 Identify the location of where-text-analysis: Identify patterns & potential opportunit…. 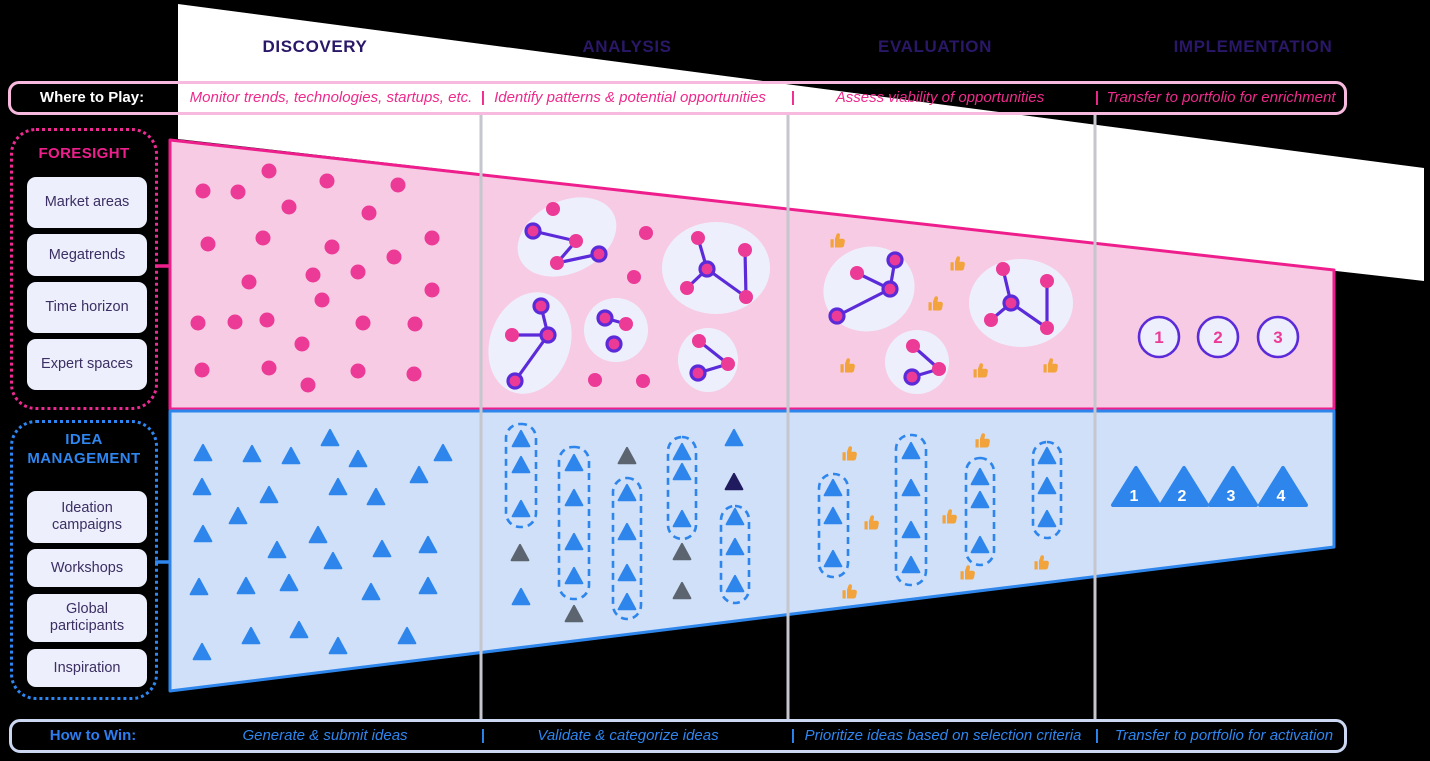
(630, 97).